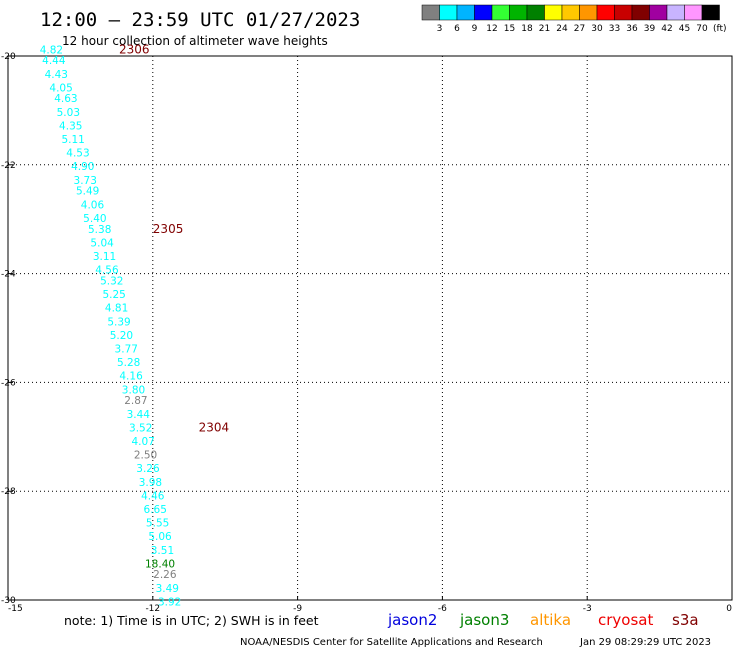  What do you see at coordinates (579, 29) in the screenshot?
I see `colorbar-label: 27` at bounding box center [579, 29].